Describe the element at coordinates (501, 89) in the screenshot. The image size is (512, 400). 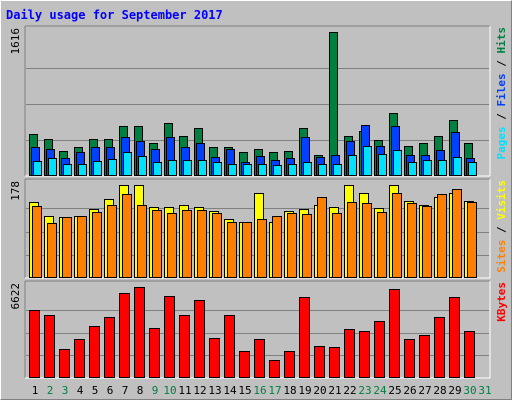
I see `legend-part: Files` at that location.